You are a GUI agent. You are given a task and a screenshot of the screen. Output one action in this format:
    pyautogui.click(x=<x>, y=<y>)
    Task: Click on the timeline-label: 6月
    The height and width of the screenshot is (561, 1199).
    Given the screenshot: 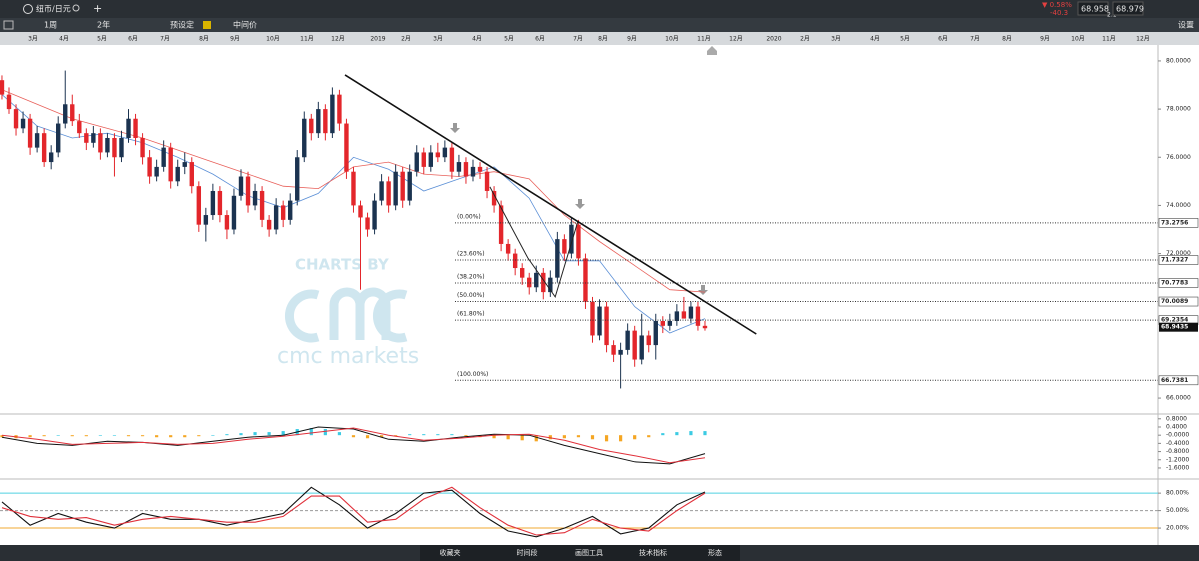 What is the action you would take?
    pyautogui.click(x=943, y=39)
    